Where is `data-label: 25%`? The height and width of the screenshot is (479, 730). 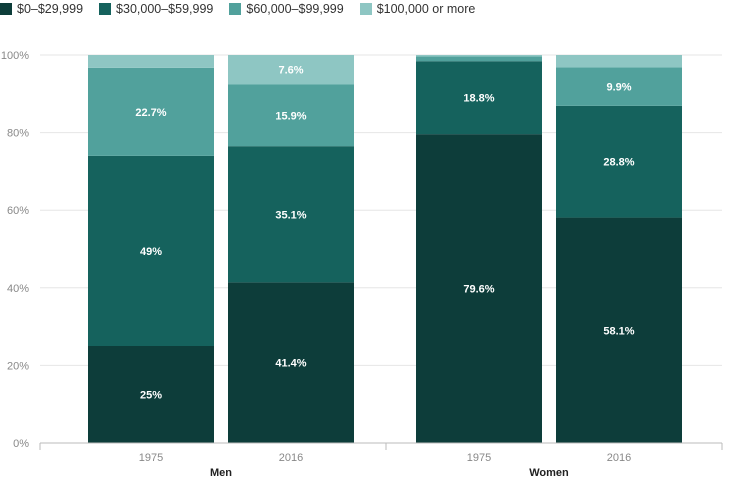 data-label: 25% is located at coordinates (151, 396).